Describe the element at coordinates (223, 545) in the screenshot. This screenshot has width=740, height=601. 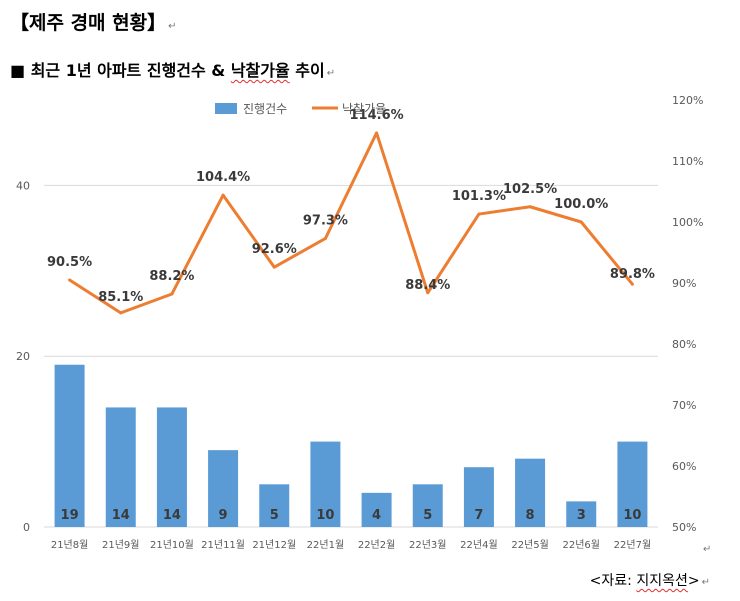
I see `x-axis-tick-label: 21년11월` at that location.